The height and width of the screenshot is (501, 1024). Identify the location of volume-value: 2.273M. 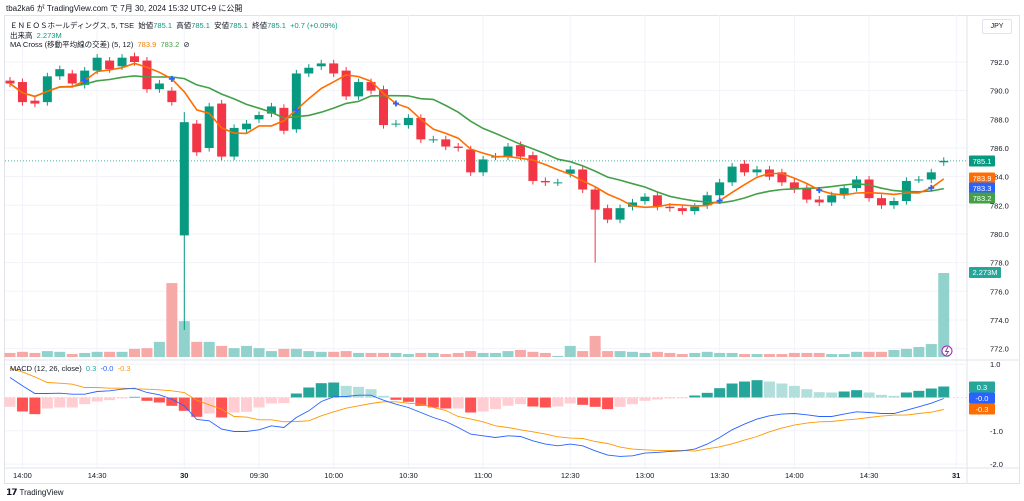
(49, 35).